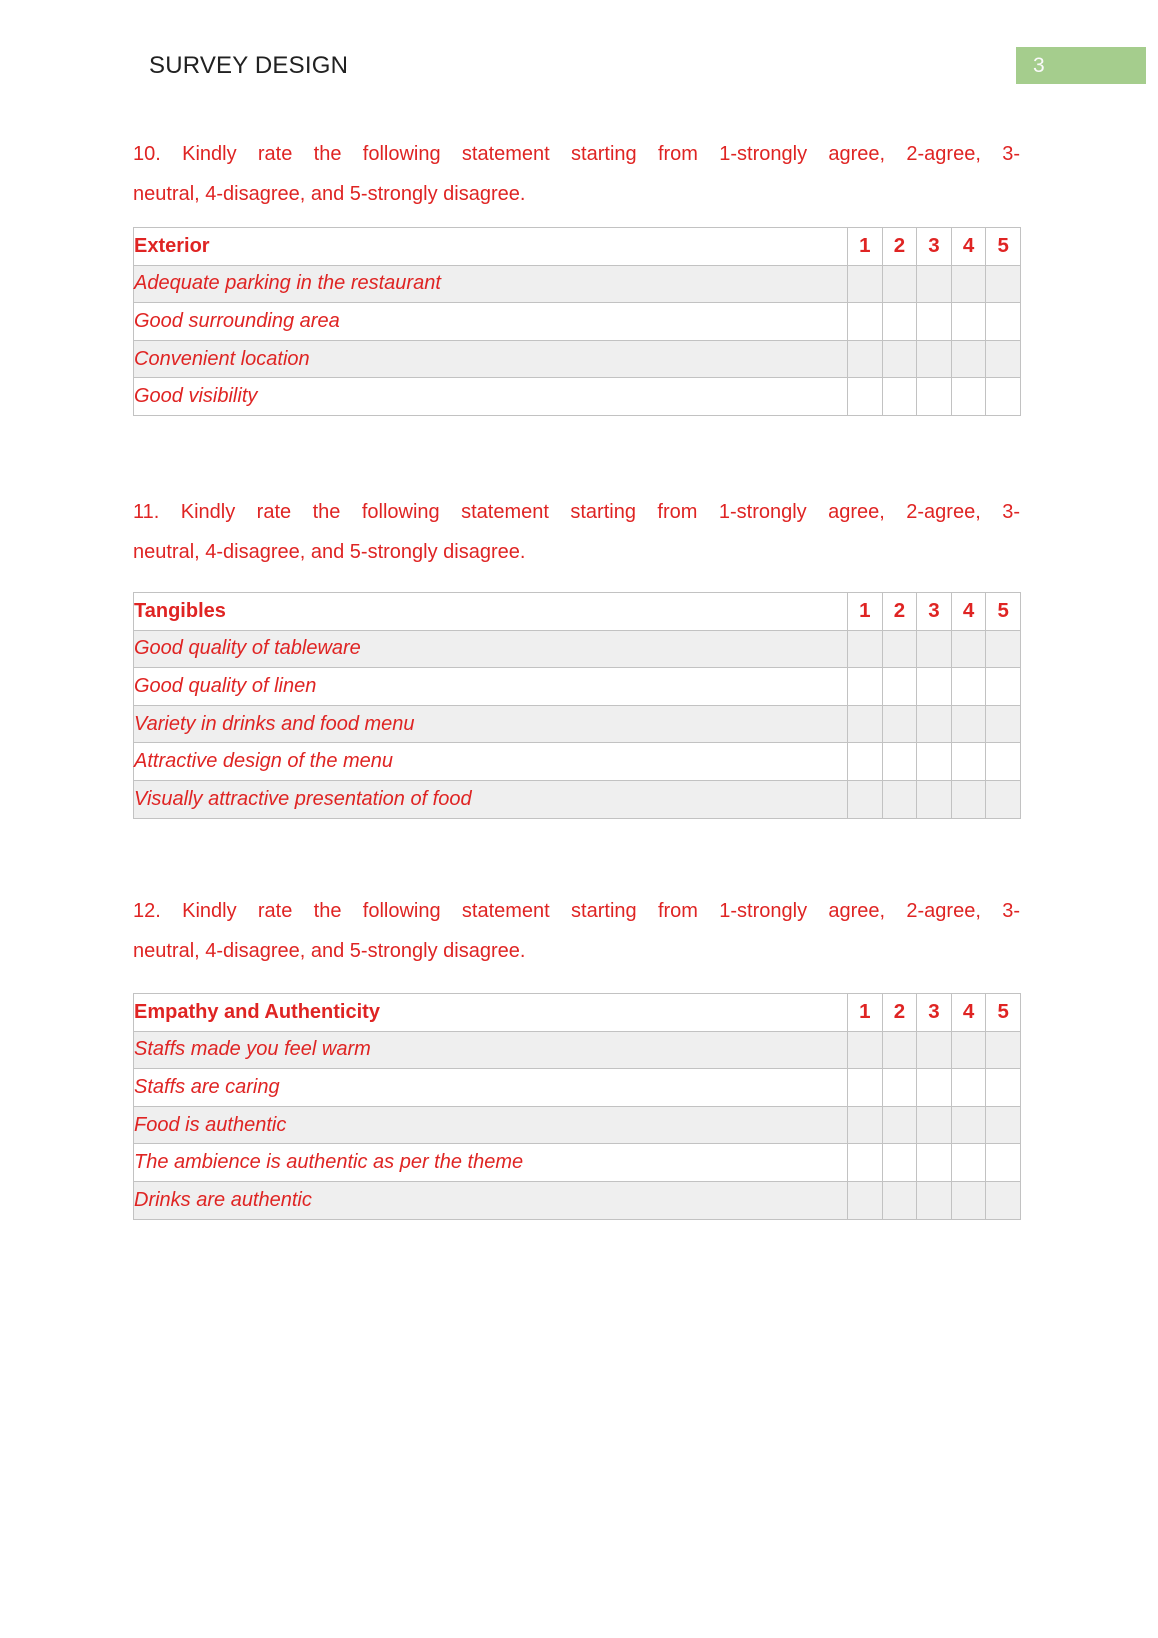  I want to click on table-row: Good visibility, so click(577, 396).